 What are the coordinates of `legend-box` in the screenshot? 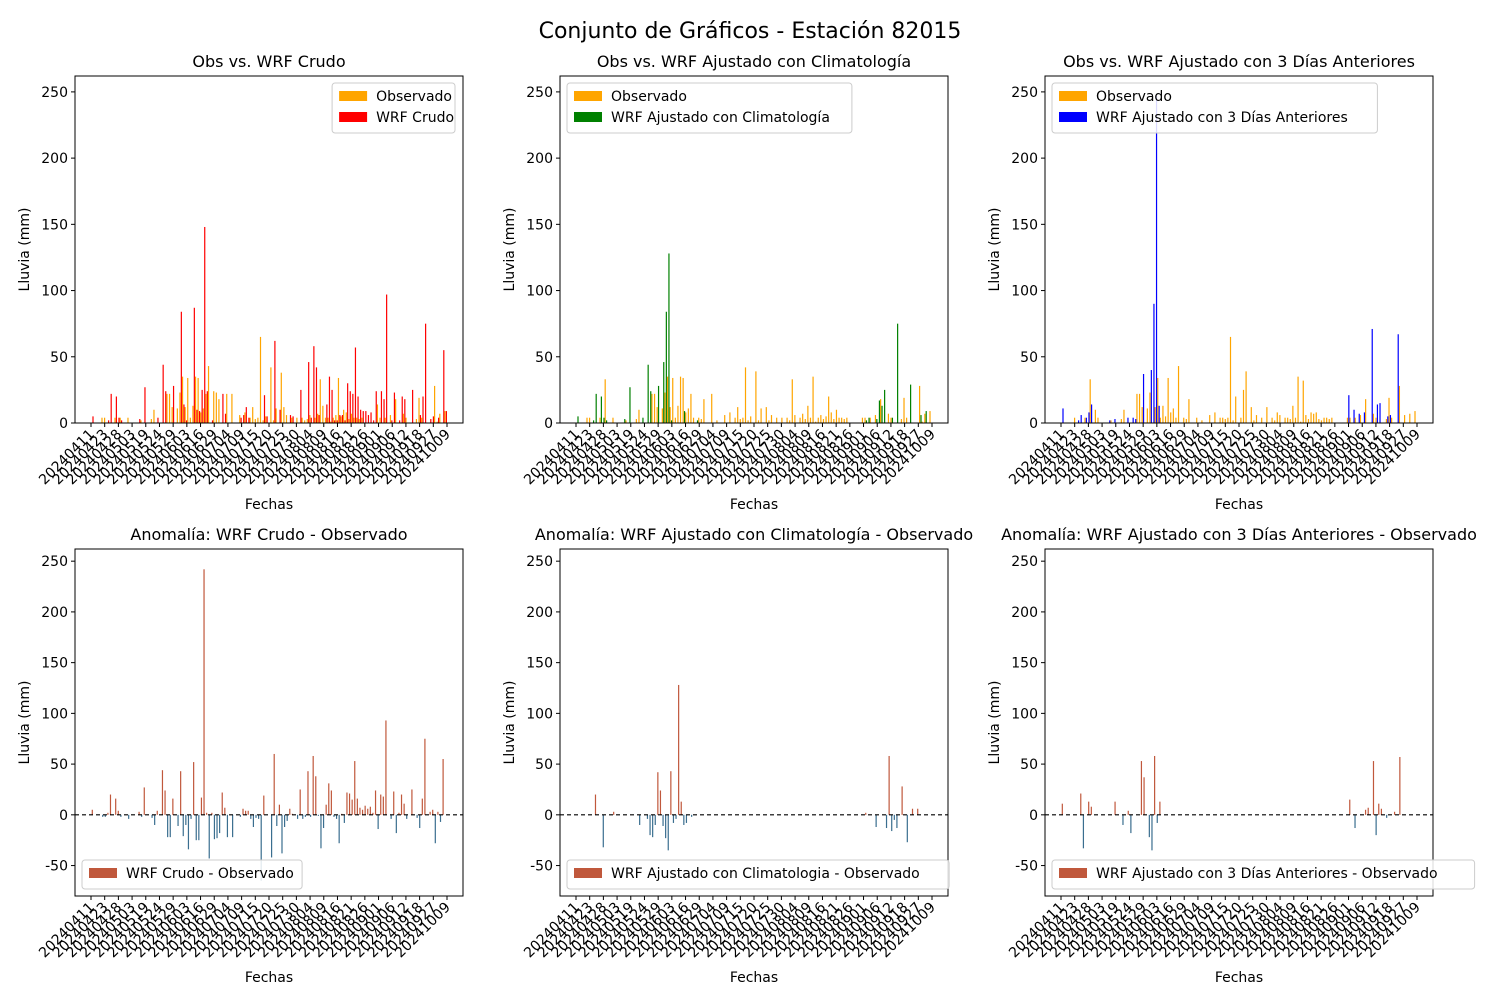 It's located at (192, 874).